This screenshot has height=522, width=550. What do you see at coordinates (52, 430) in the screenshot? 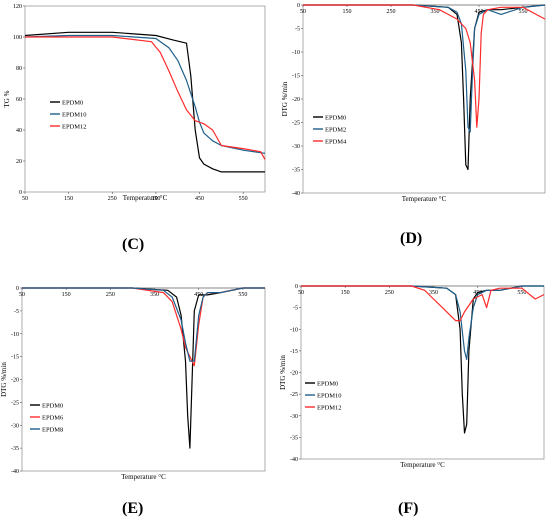
I see `legend-label: EPDM8` at bounding box center [52, 430].